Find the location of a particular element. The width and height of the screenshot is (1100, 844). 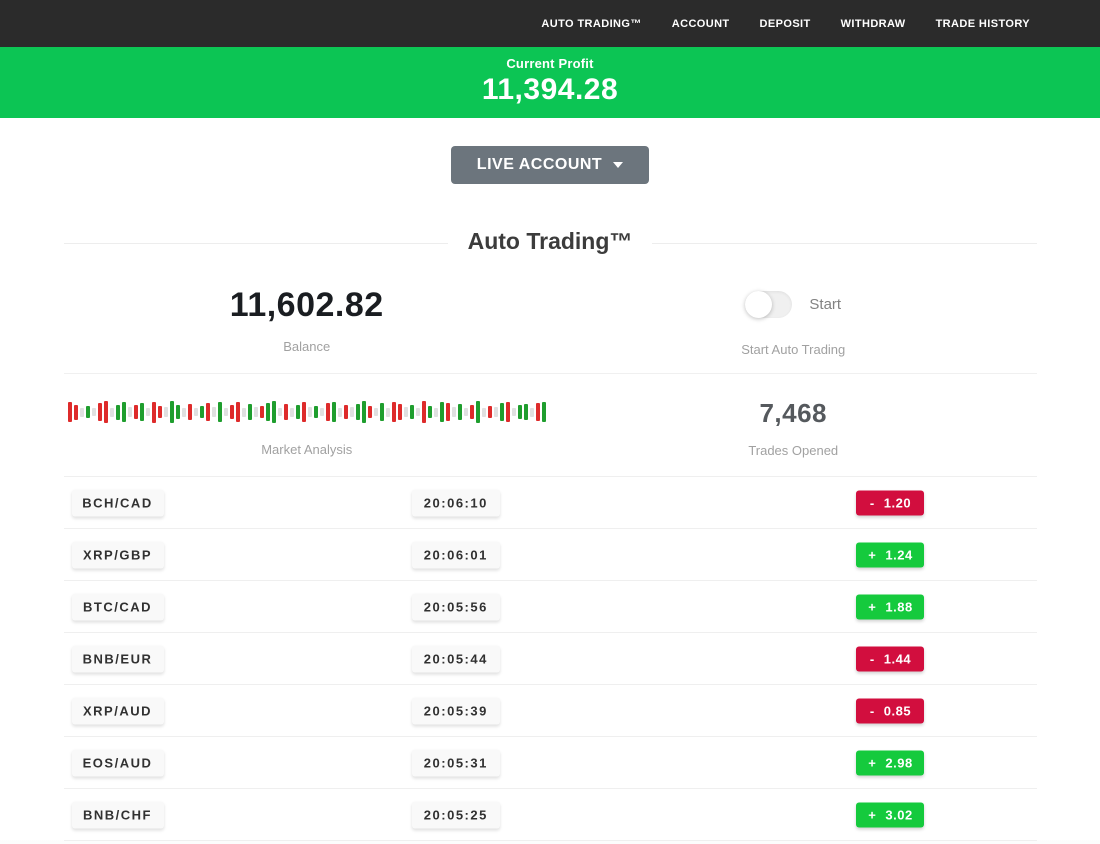

page-footer is located at coordinates (550, 842).